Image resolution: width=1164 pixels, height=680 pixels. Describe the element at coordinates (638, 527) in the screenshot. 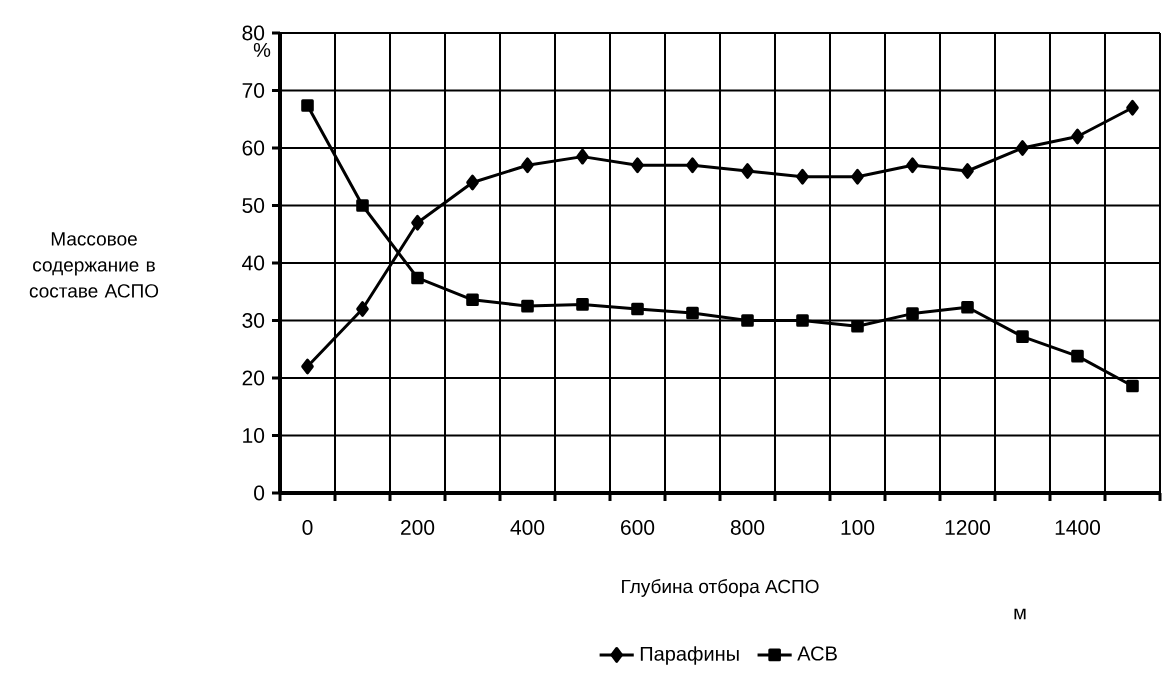

I see `x-tick-label: 600` at that location.